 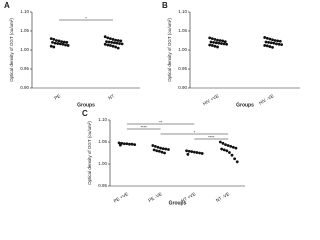 What do you see at coordinates (182, 87) in the screenshot?
I see `y-tick-label: 0.90` at bounding box center [182, 87].